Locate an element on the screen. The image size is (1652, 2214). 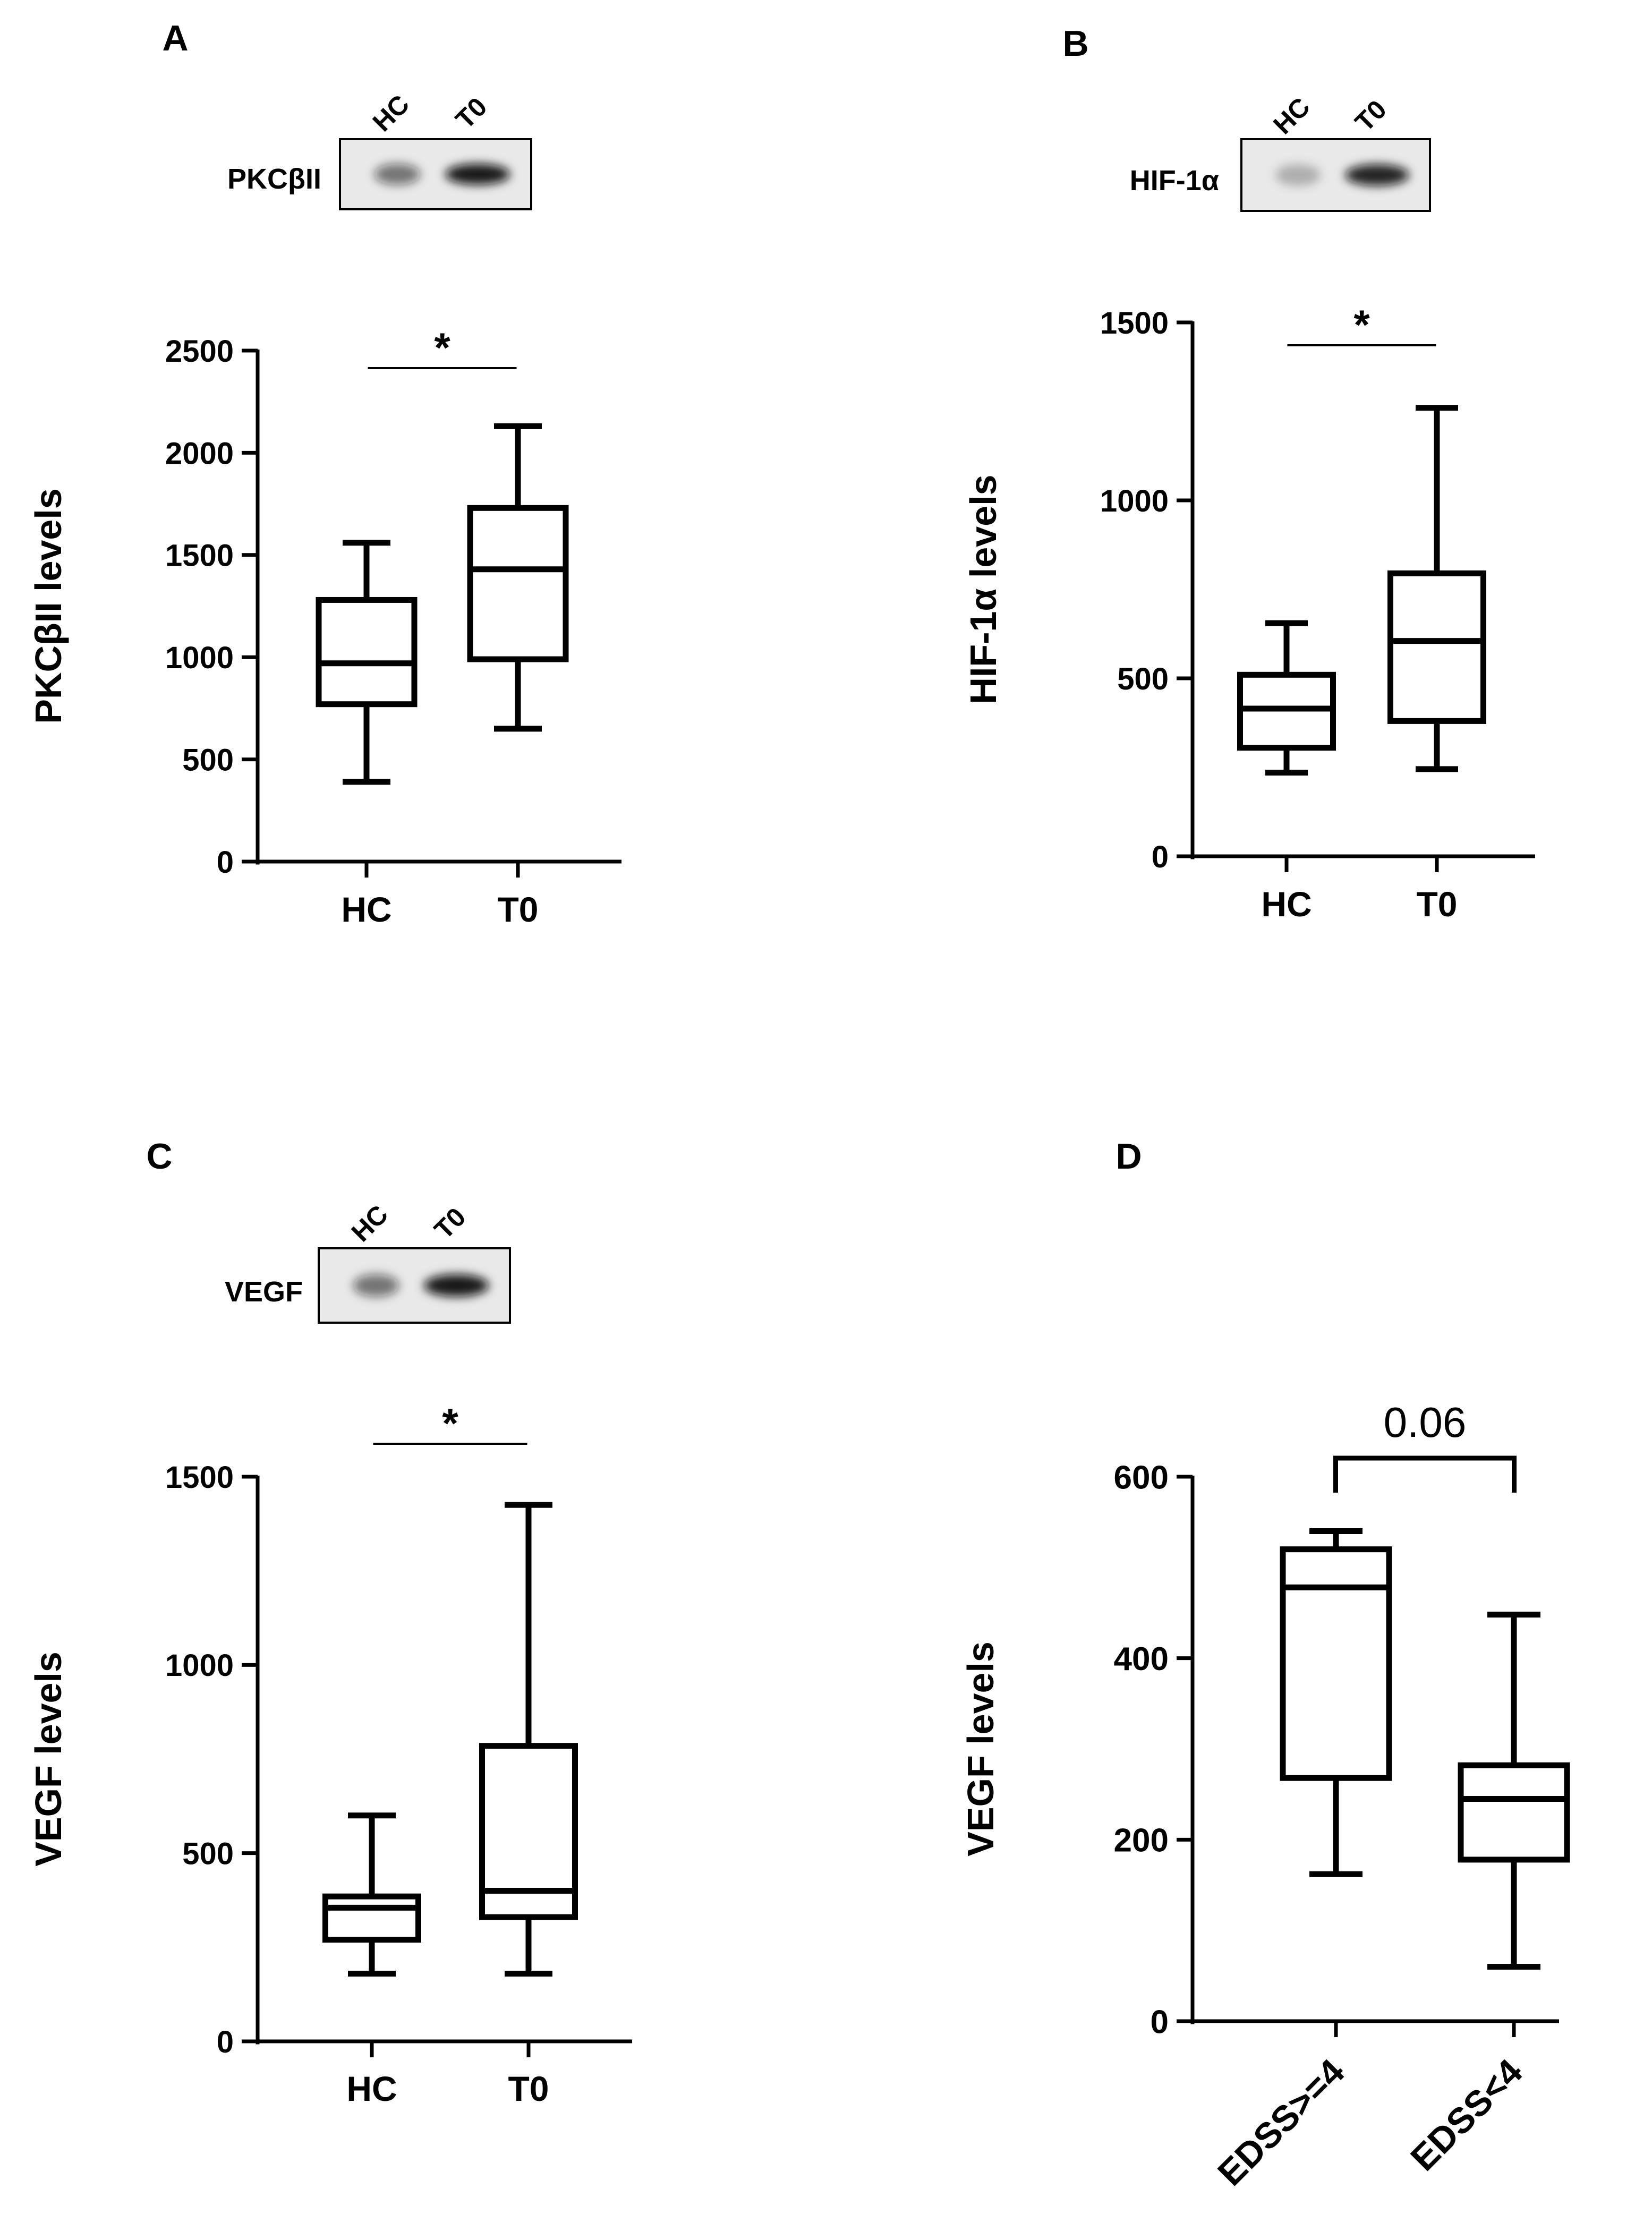
y-tick-label: 2500 is located at coordinates (199, 351).